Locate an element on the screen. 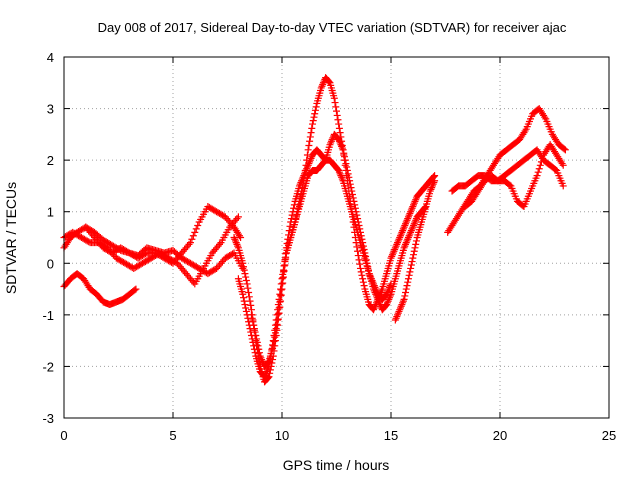  x-tick-label: 20 is located at coordinates (500, 435).